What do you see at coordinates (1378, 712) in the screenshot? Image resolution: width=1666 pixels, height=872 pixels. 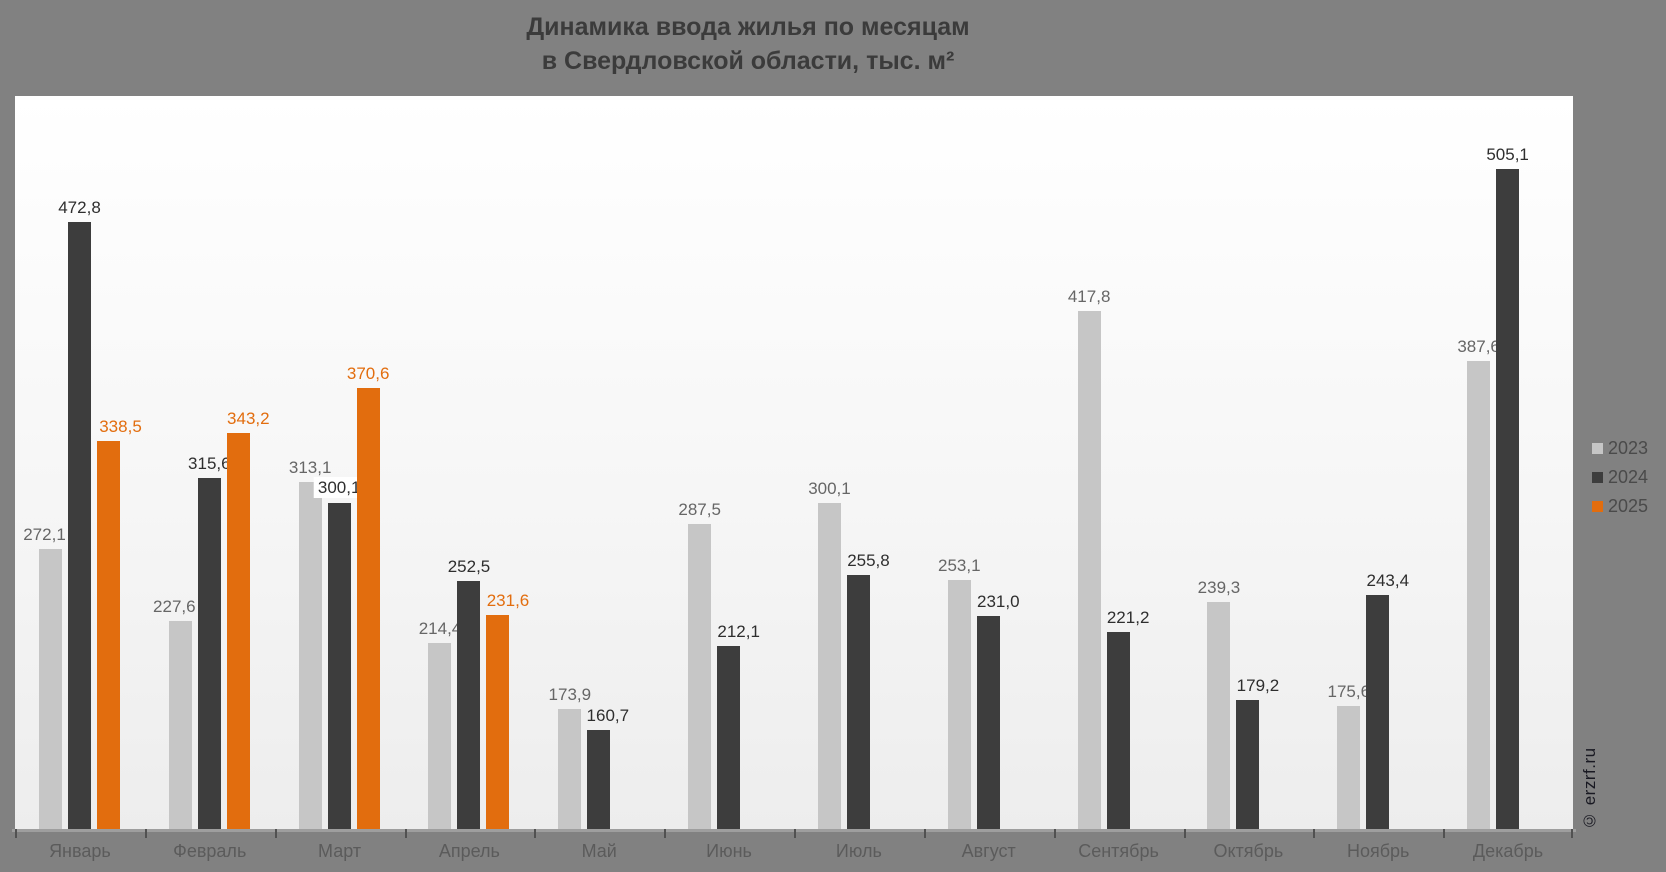 I see `bar-2024-Ноябрь` at bounding box center [1378, 712].